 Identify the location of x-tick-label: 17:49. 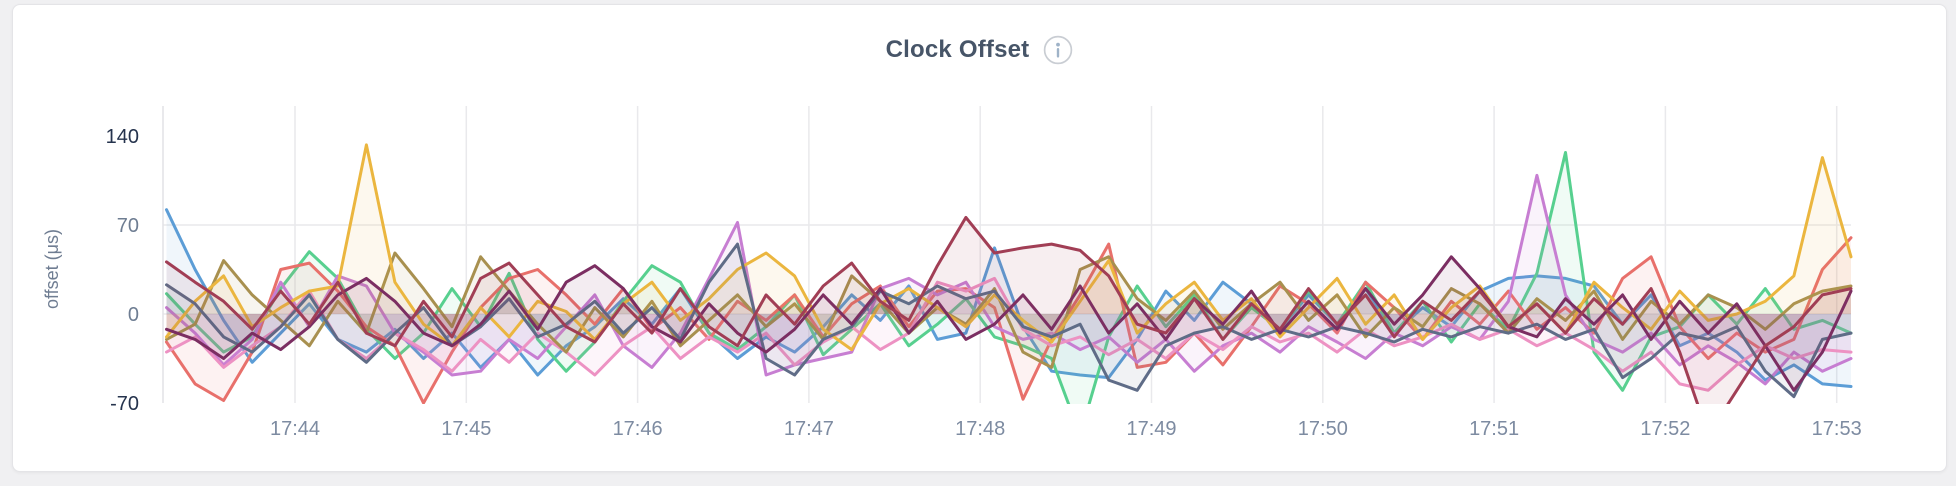
(1151, 429).